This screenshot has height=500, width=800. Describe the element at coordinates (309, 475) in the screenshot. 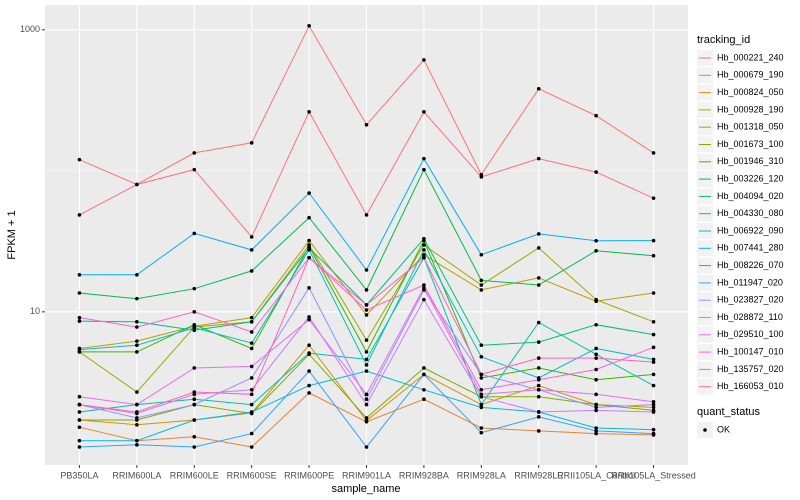

I see `x-tick-label: RRIM600PE` at that location.